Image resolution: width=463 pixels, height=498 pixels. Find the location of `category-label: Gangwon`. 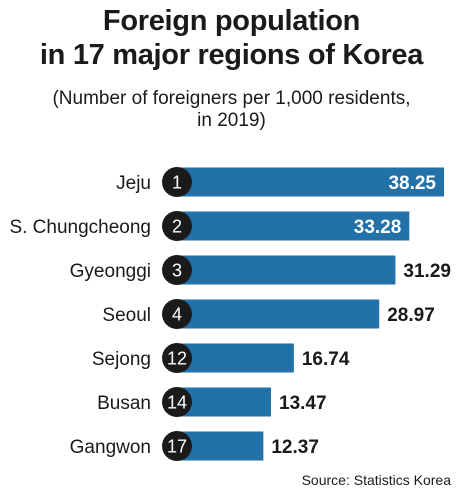

category-label: Gangwon is located at coordinates (110, 447).